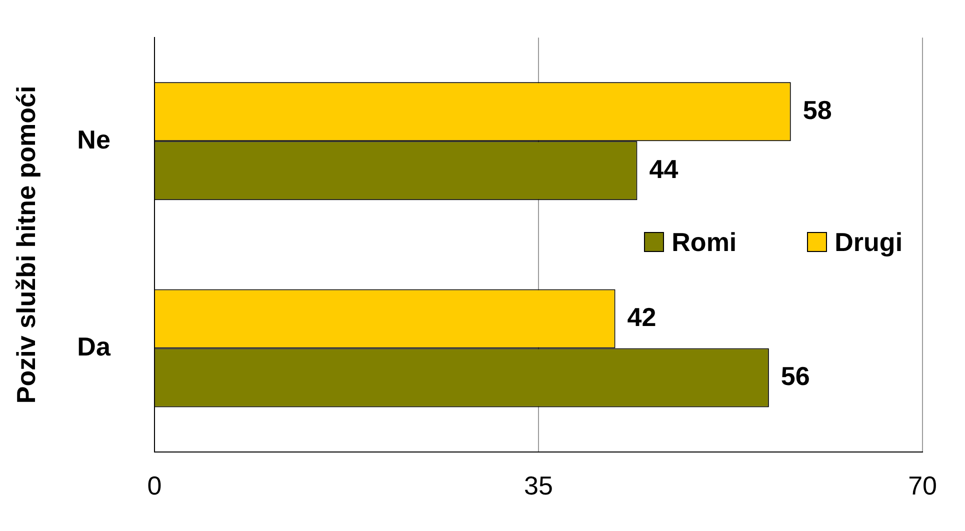 Image resolution: width=965 pixels, height=531 pixels. What do you see at coordinates (93, 139) in the screenshot?
I see `y-tick-label: Ne` at bounding box center [93, 139].